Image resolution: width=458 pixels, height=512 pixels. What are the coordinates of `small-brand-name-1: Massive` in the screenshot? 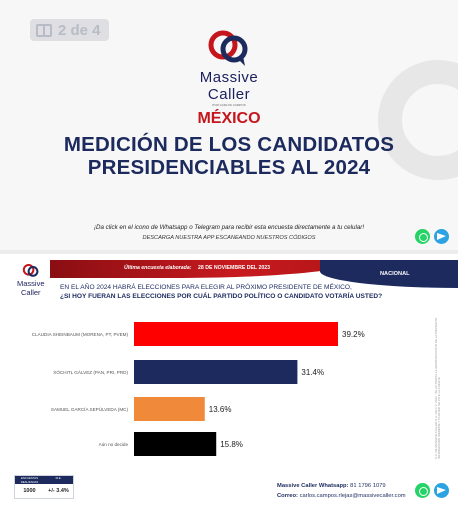 It's located at (31, 283).